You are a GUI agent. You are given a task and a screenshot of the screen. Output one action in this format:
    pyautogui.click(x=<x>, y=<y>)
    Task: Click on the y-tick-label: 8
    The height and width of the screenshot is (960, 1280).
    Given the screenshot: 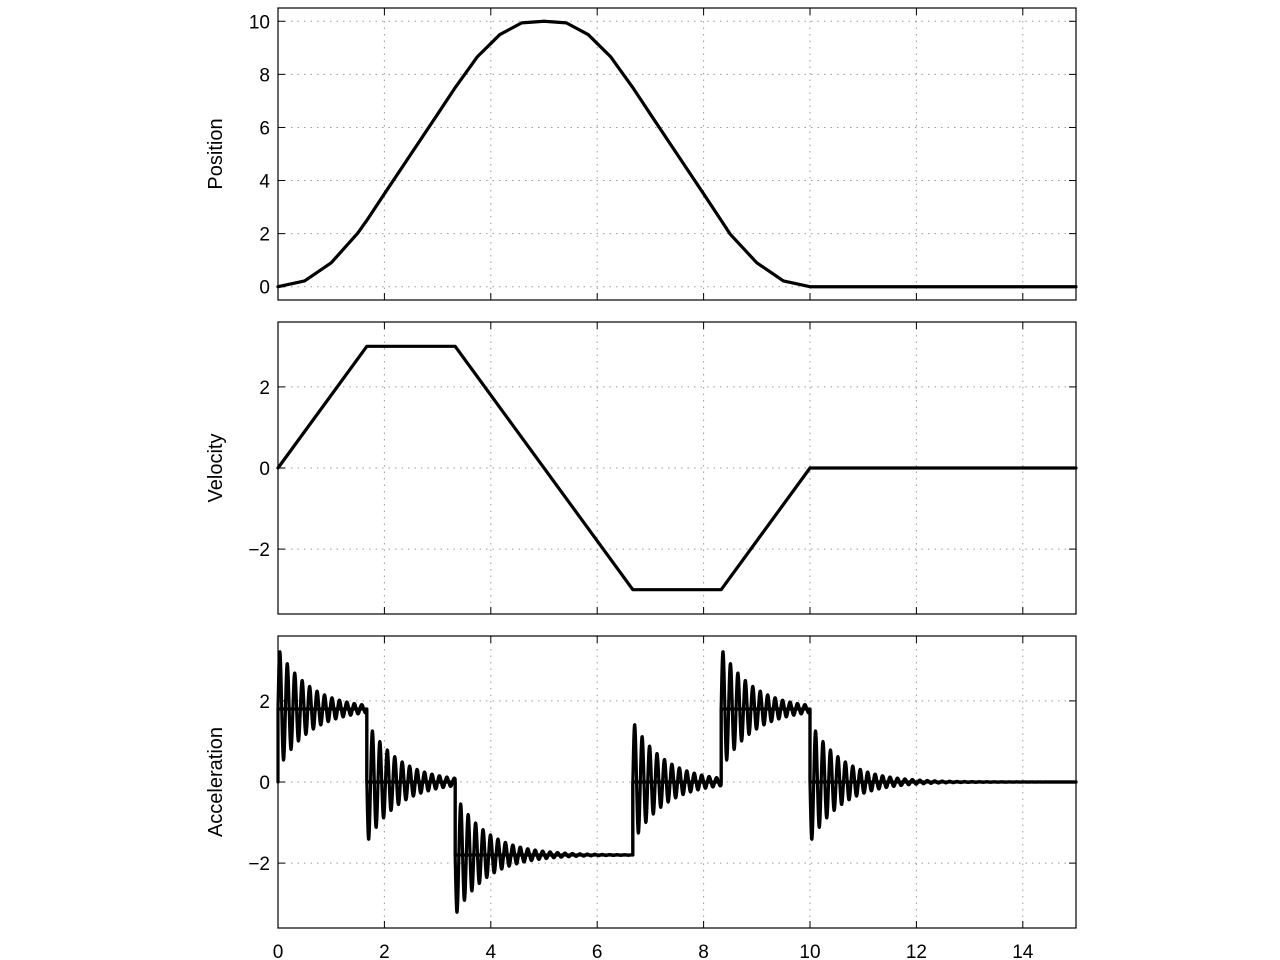 What is the action you would take?
    pyautogui.click(x=264, y=75)
    